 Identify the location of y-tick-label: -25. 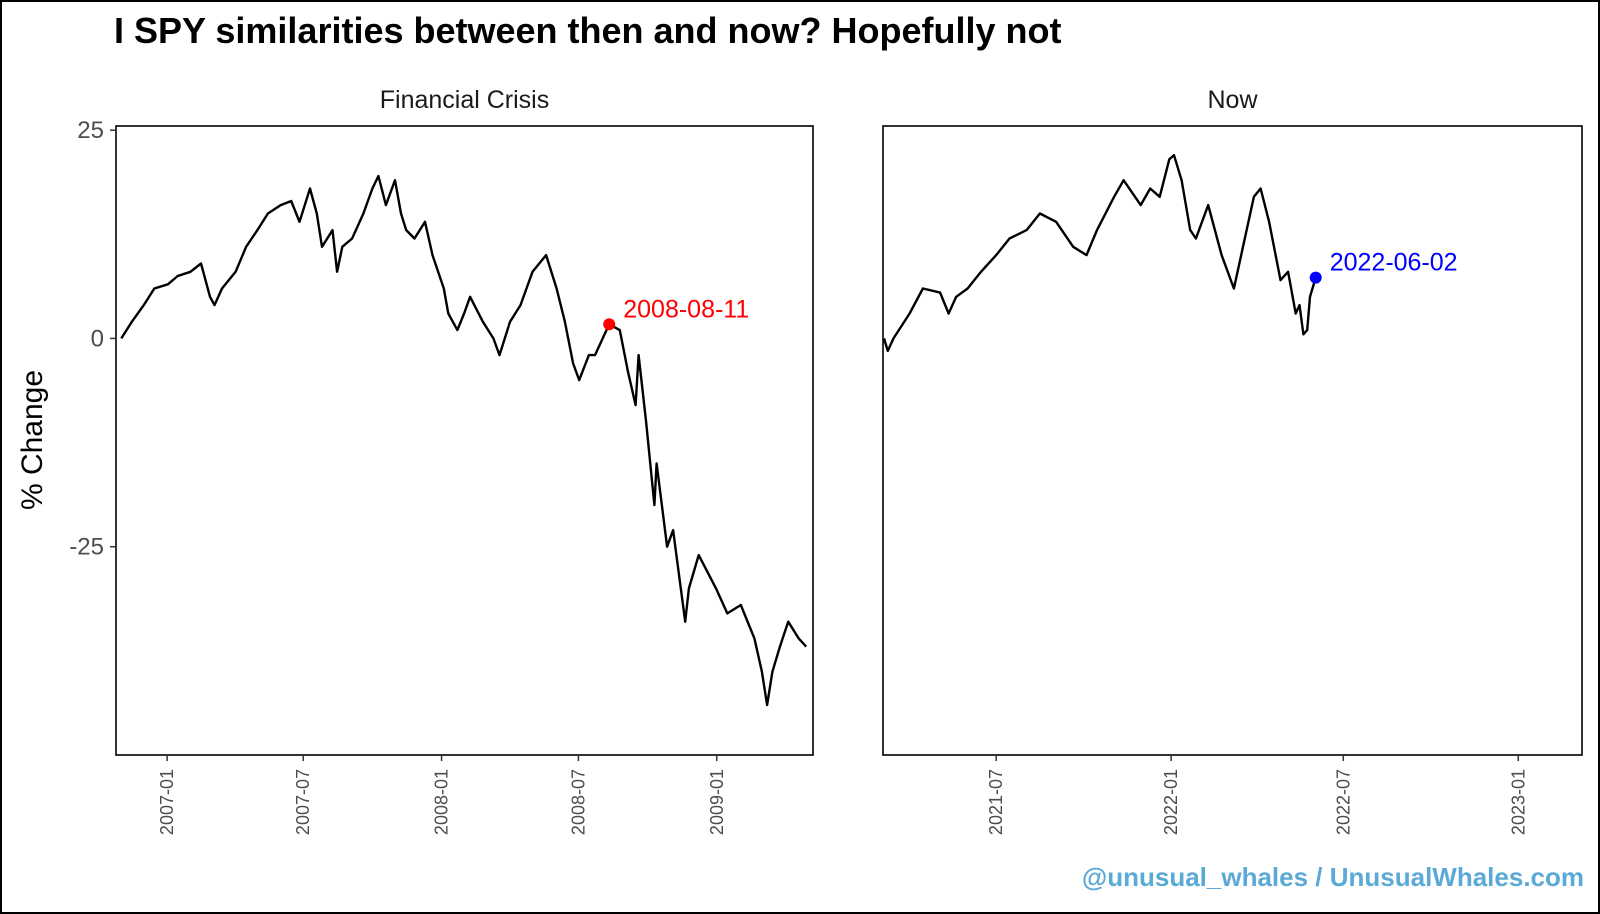
(86, 547).